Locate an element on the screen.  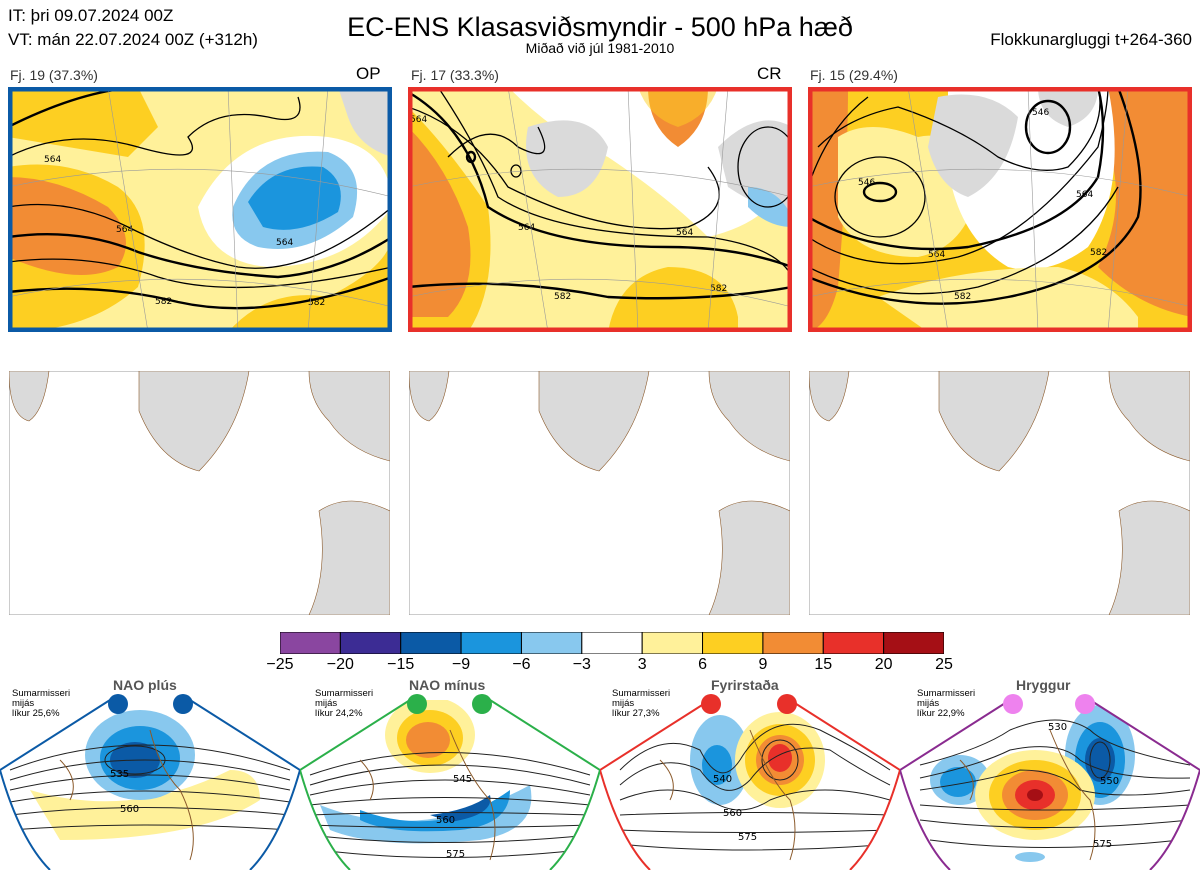
regime-1-frame is located at coordinates (150, 784).